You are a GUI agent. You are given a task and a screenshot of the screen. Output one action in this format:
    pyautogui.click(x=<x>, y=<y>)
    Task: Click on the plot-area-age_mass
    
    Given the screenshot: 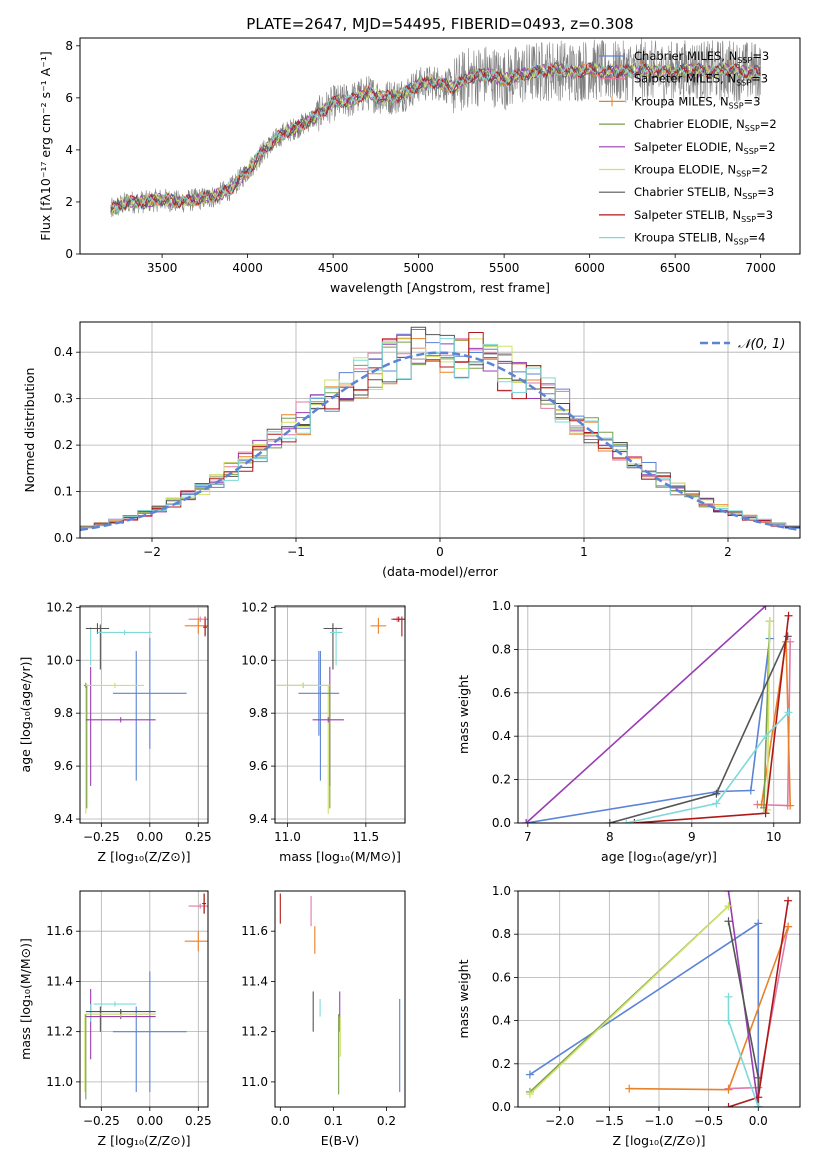 What is the action you would take?
    pyautogui.click(x=340, y=714)
    